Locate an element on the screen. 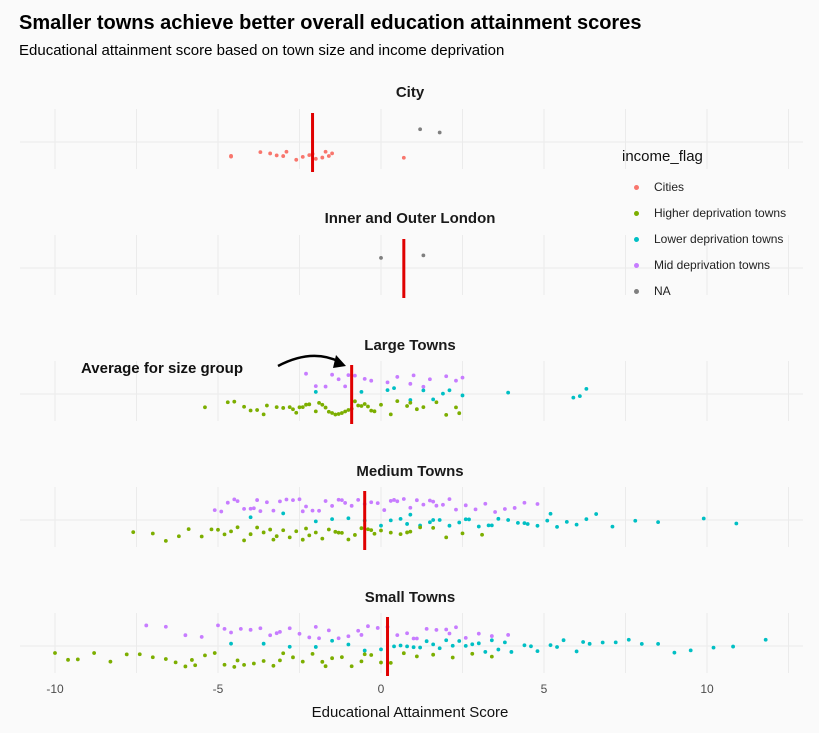  x-axis-title: Educational Attainment Score is located at coordinates (410, 712).